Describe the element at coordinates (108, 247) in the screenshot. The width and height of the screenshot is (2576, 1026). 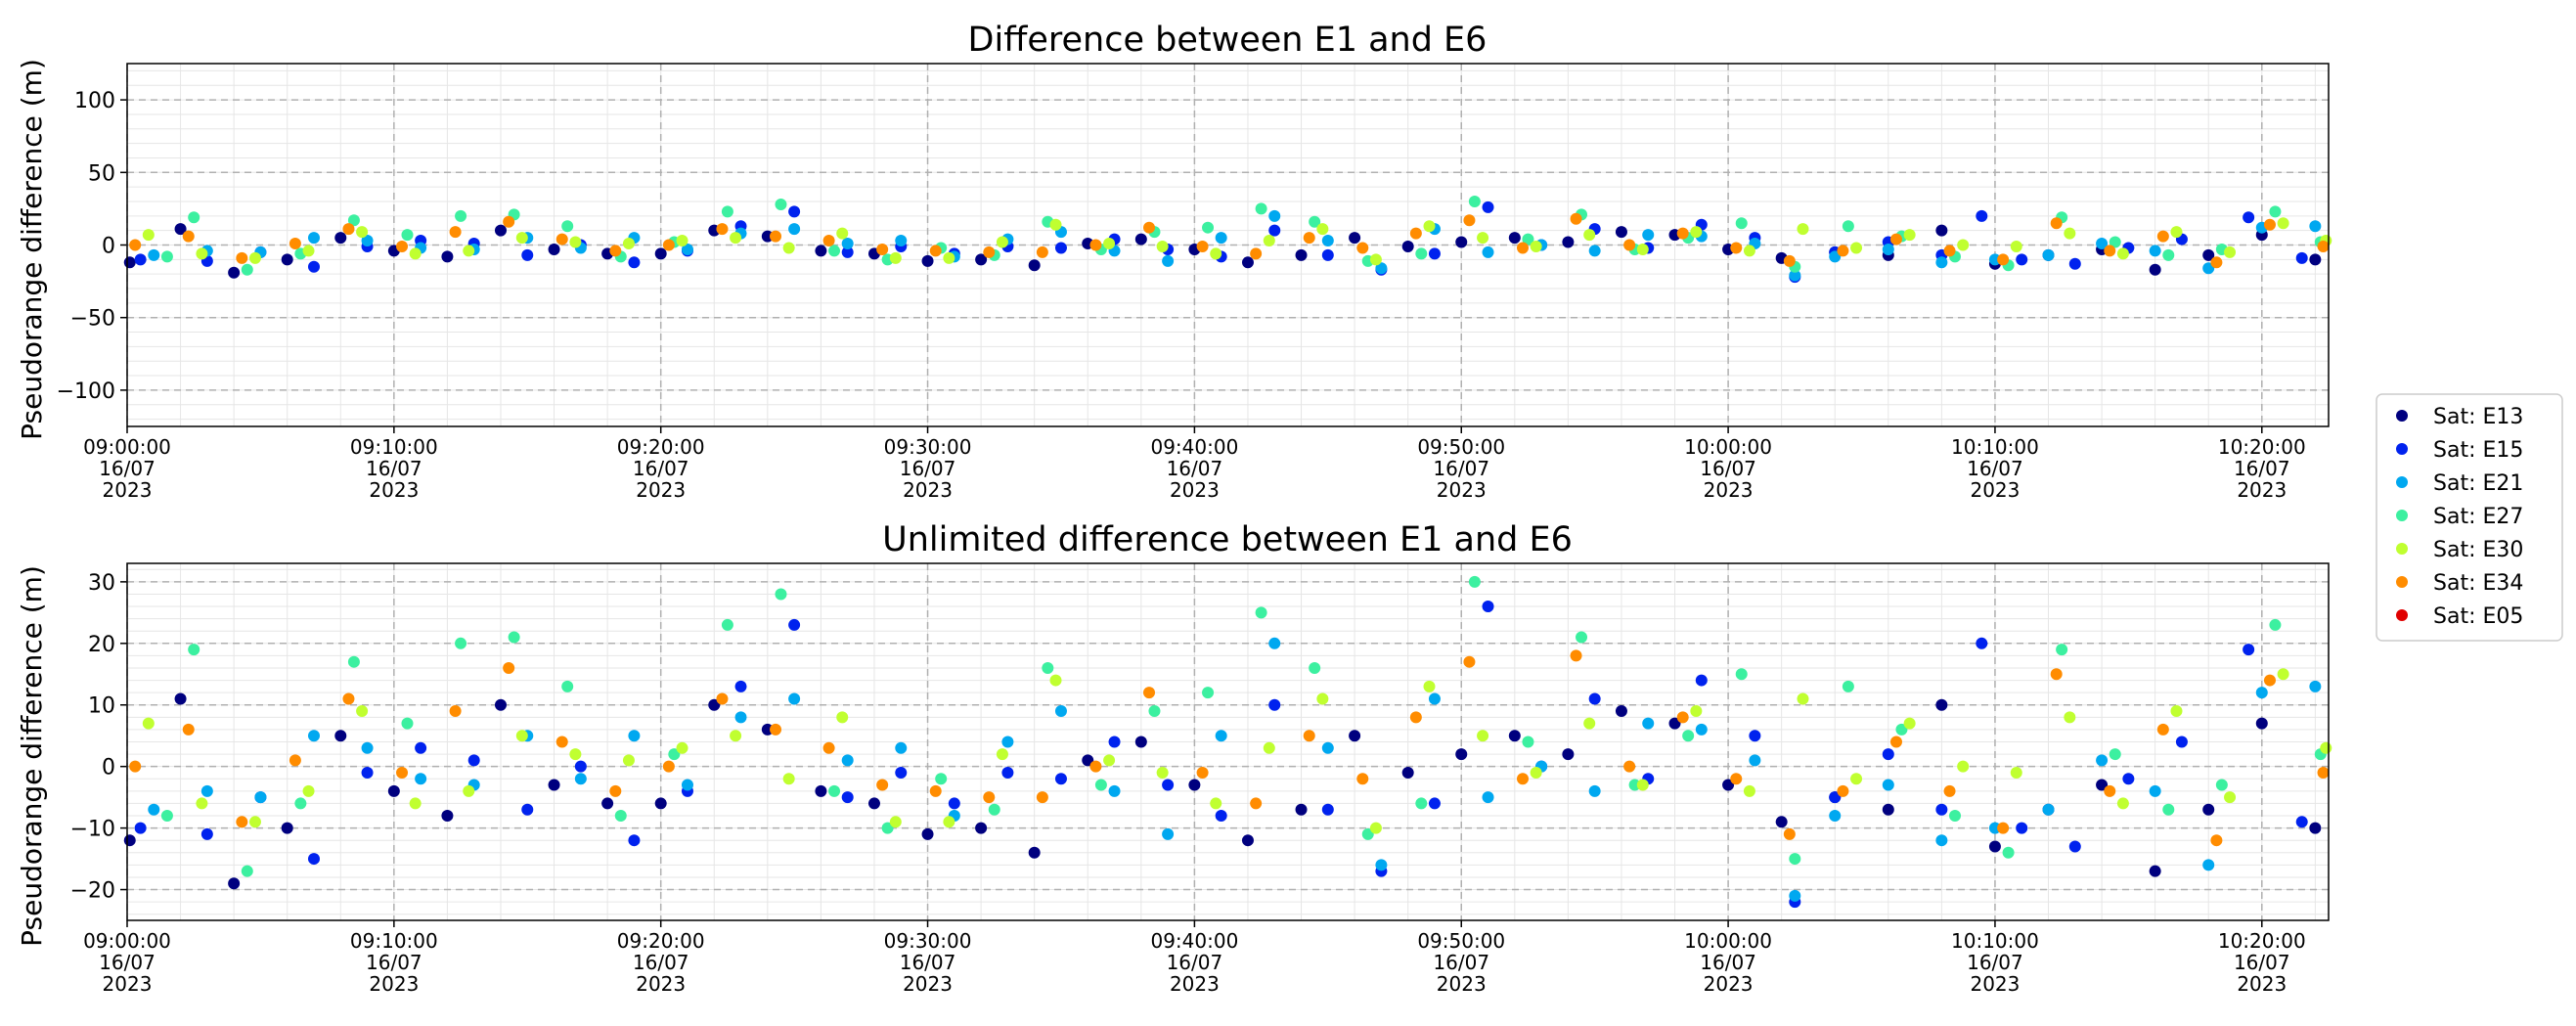
I see `y-tick-label: 0` at that location.